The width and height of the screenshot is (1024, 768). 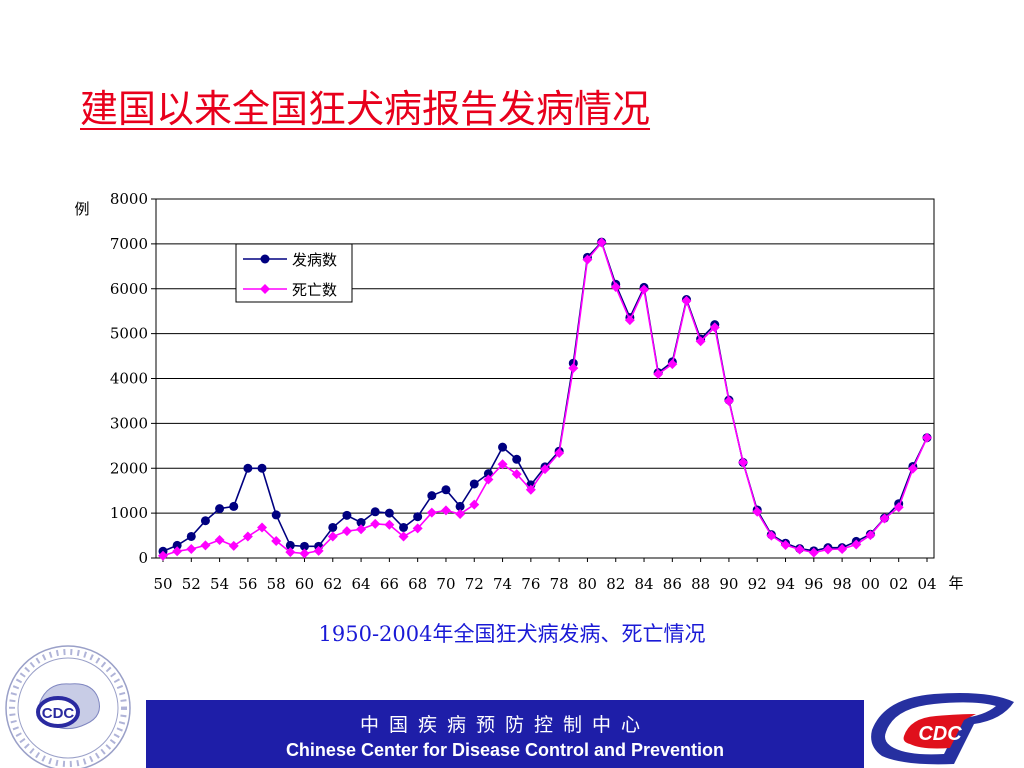 What do you see at coordinates (728, 584) in the screenshot?
I see `x-tick-label: 90` at bounding box center [728, 584].